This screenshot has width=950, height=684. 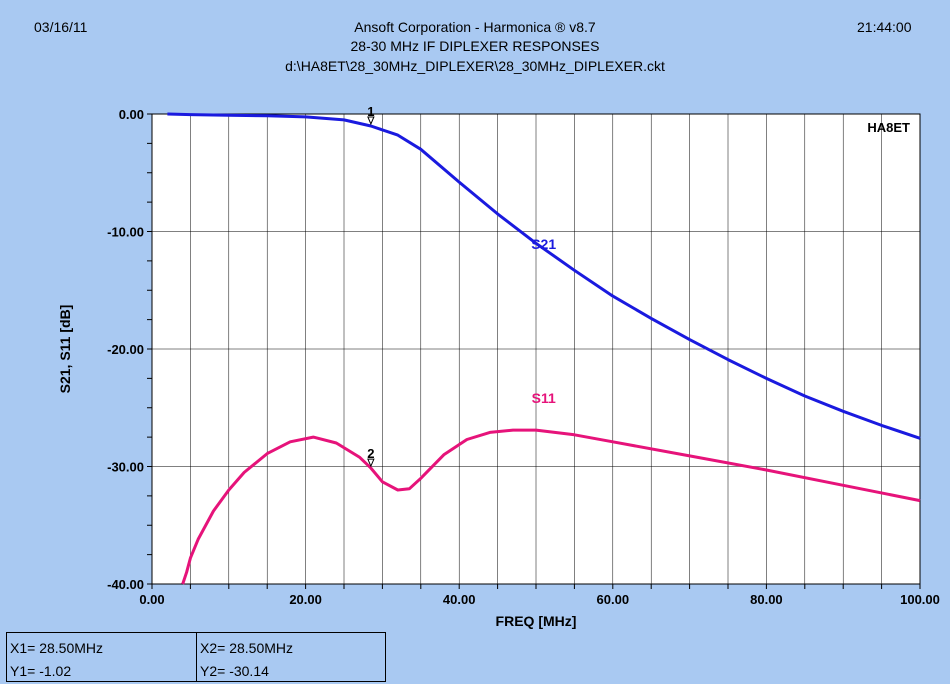 I want to click on date-label: 03/16/11, so click(x=61, y=27).